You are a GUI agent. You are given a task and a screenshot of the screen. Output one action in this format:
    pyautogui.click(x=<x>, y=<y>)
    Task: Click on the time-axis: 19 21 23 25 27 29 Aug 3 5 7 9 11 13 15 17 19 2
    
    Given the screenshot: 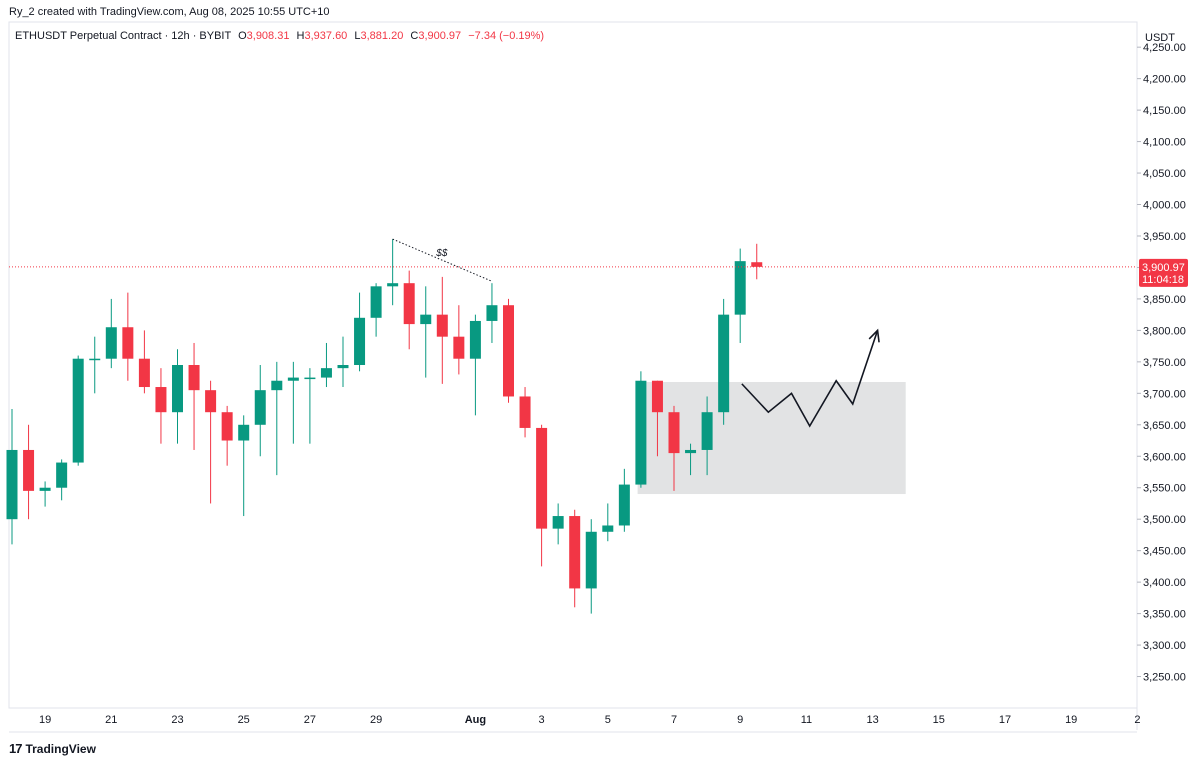 What is the action you would take?
    pyautogui.click(x=589, y=720)
    